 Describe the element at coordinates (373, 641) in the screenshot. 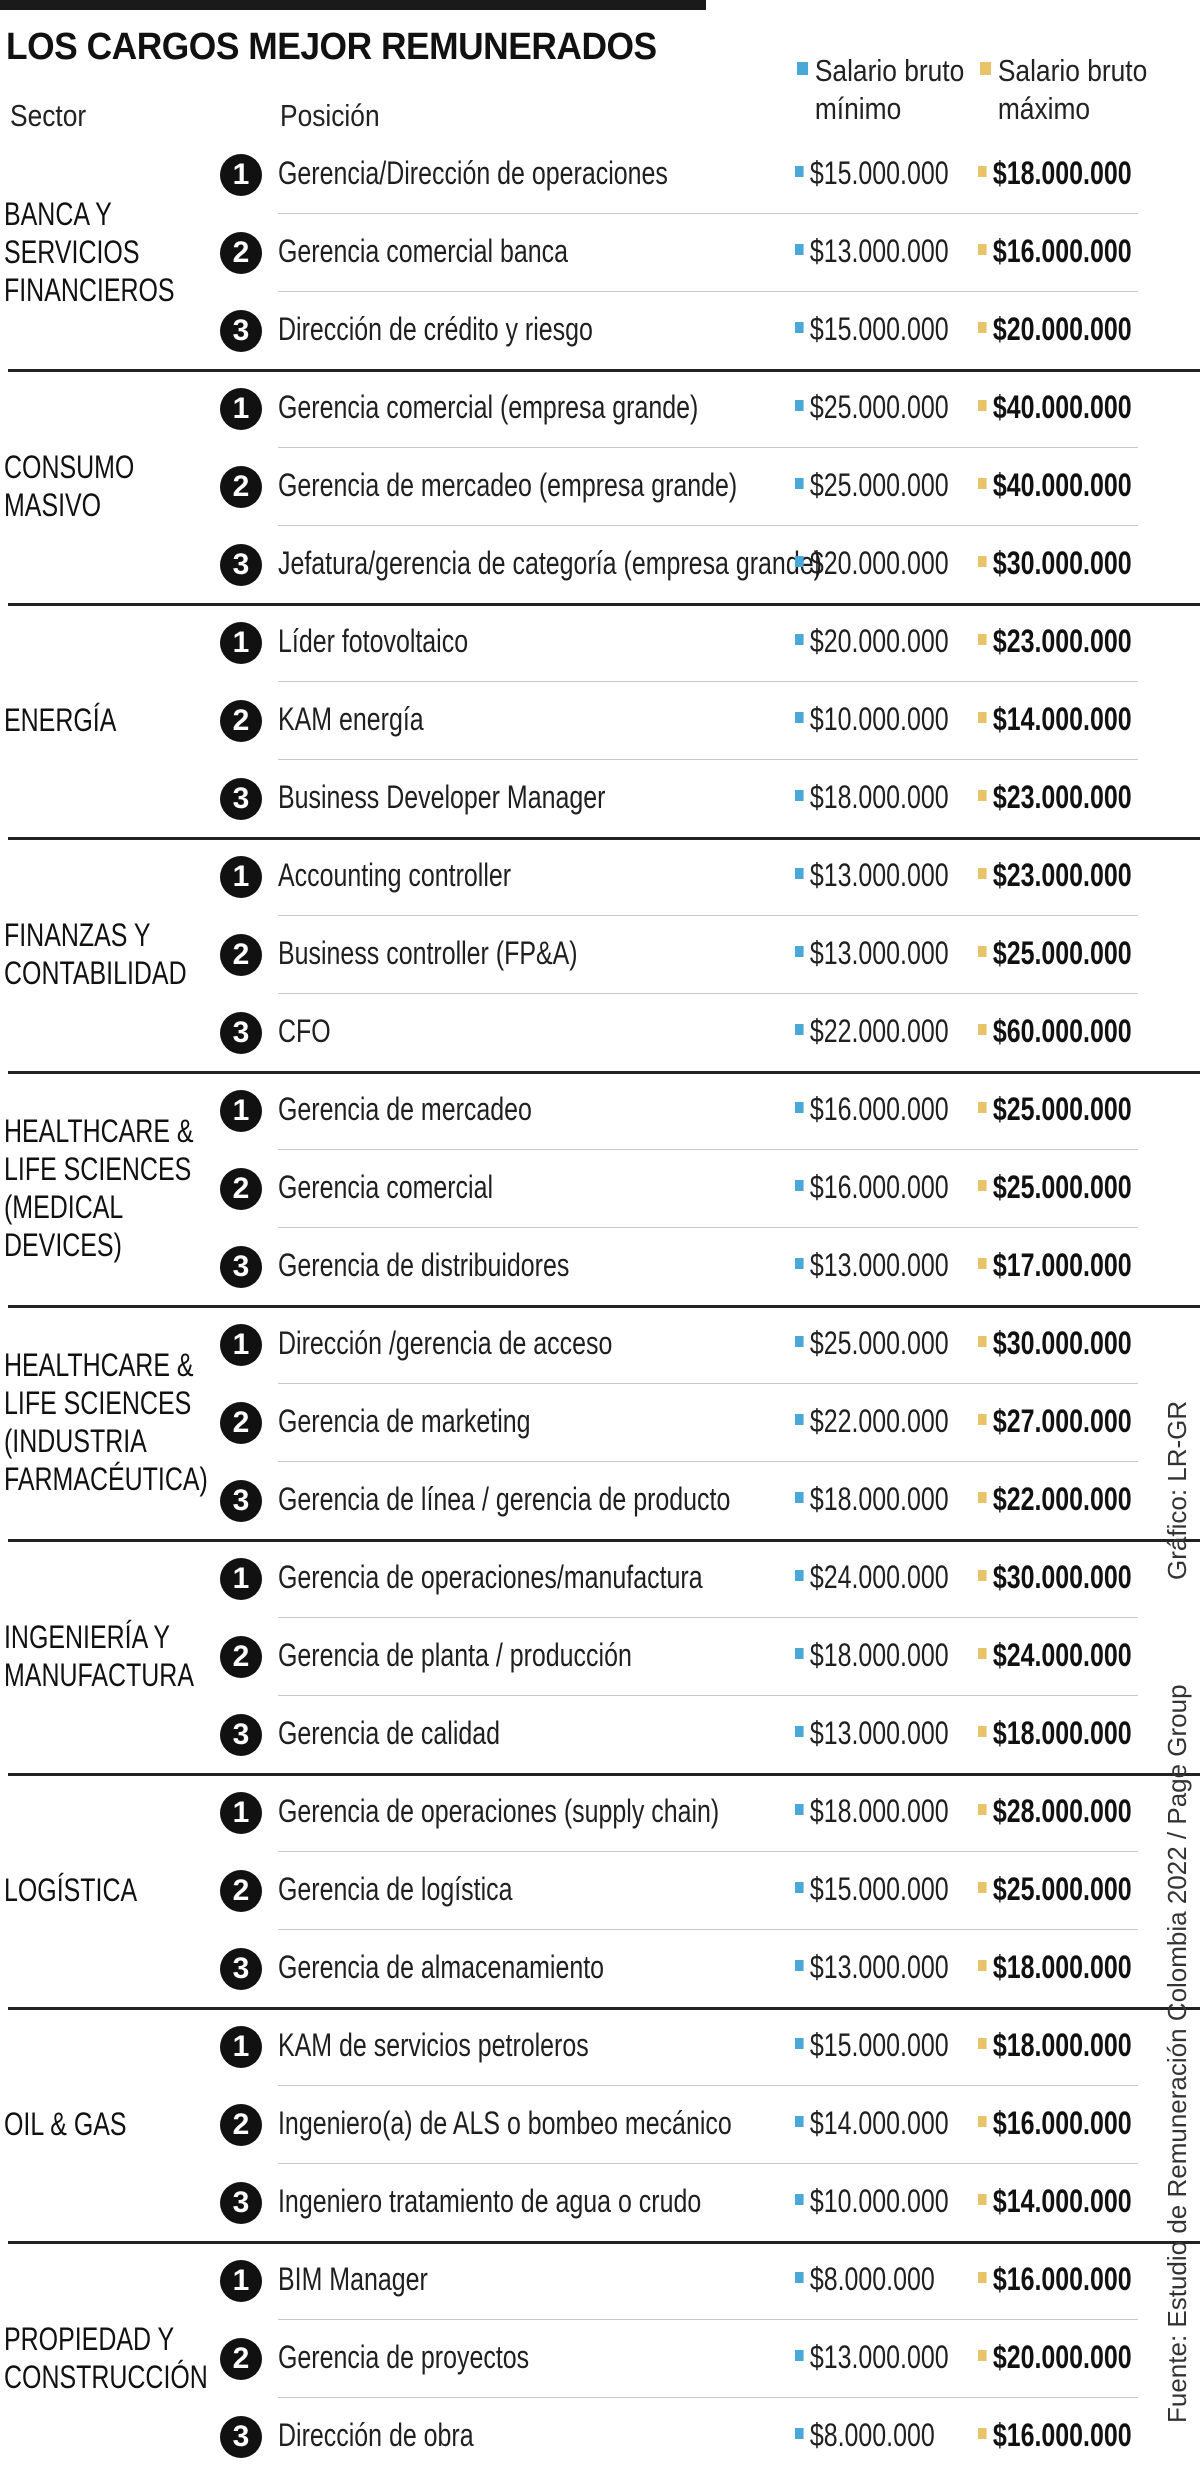

I see `position-title: Líder fotovoltaico` at that location.